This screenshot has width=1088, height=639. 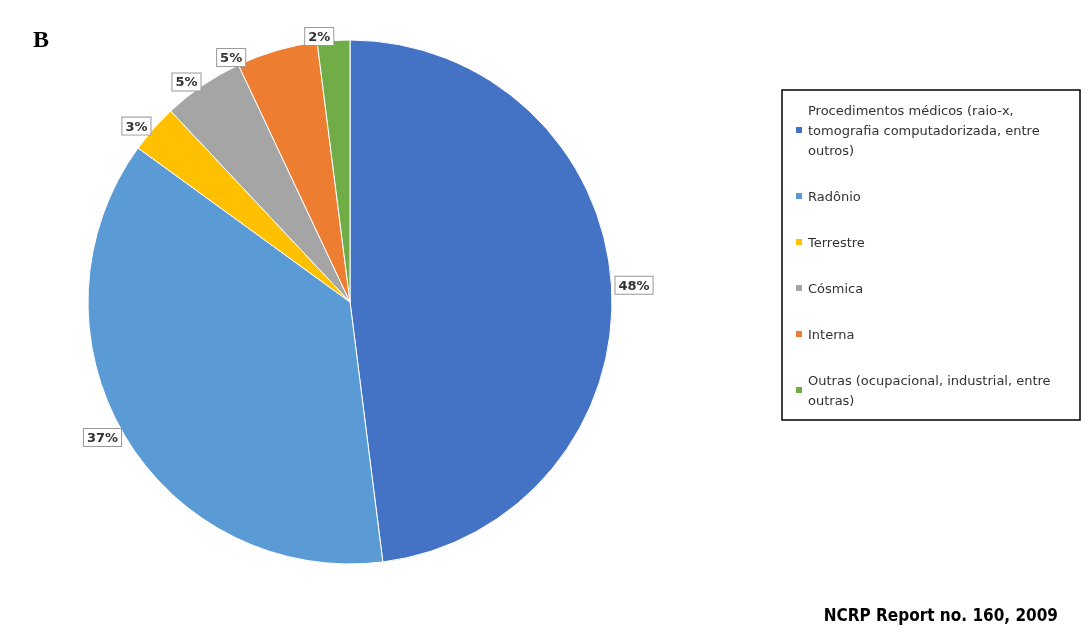 I want to click on legend-label: Procedimentos médicos (raio-x, tomografia computadorizada, entre outros), so click(x=926, y=130).